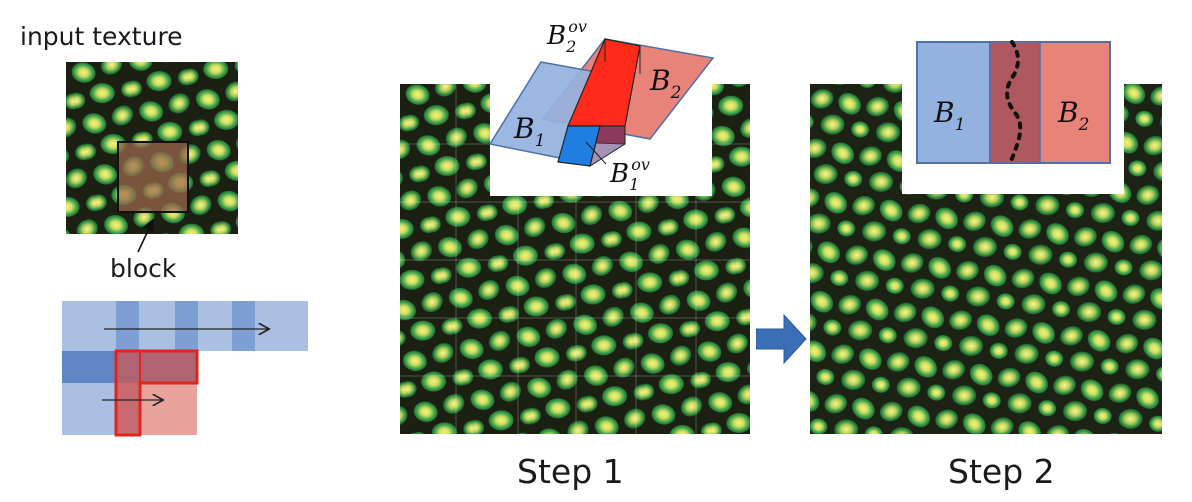 The image size is (1192, 502). Describe the element at coordinates (1001, 471) in the screenshot. I see `step2-label: Step 2` at that location.